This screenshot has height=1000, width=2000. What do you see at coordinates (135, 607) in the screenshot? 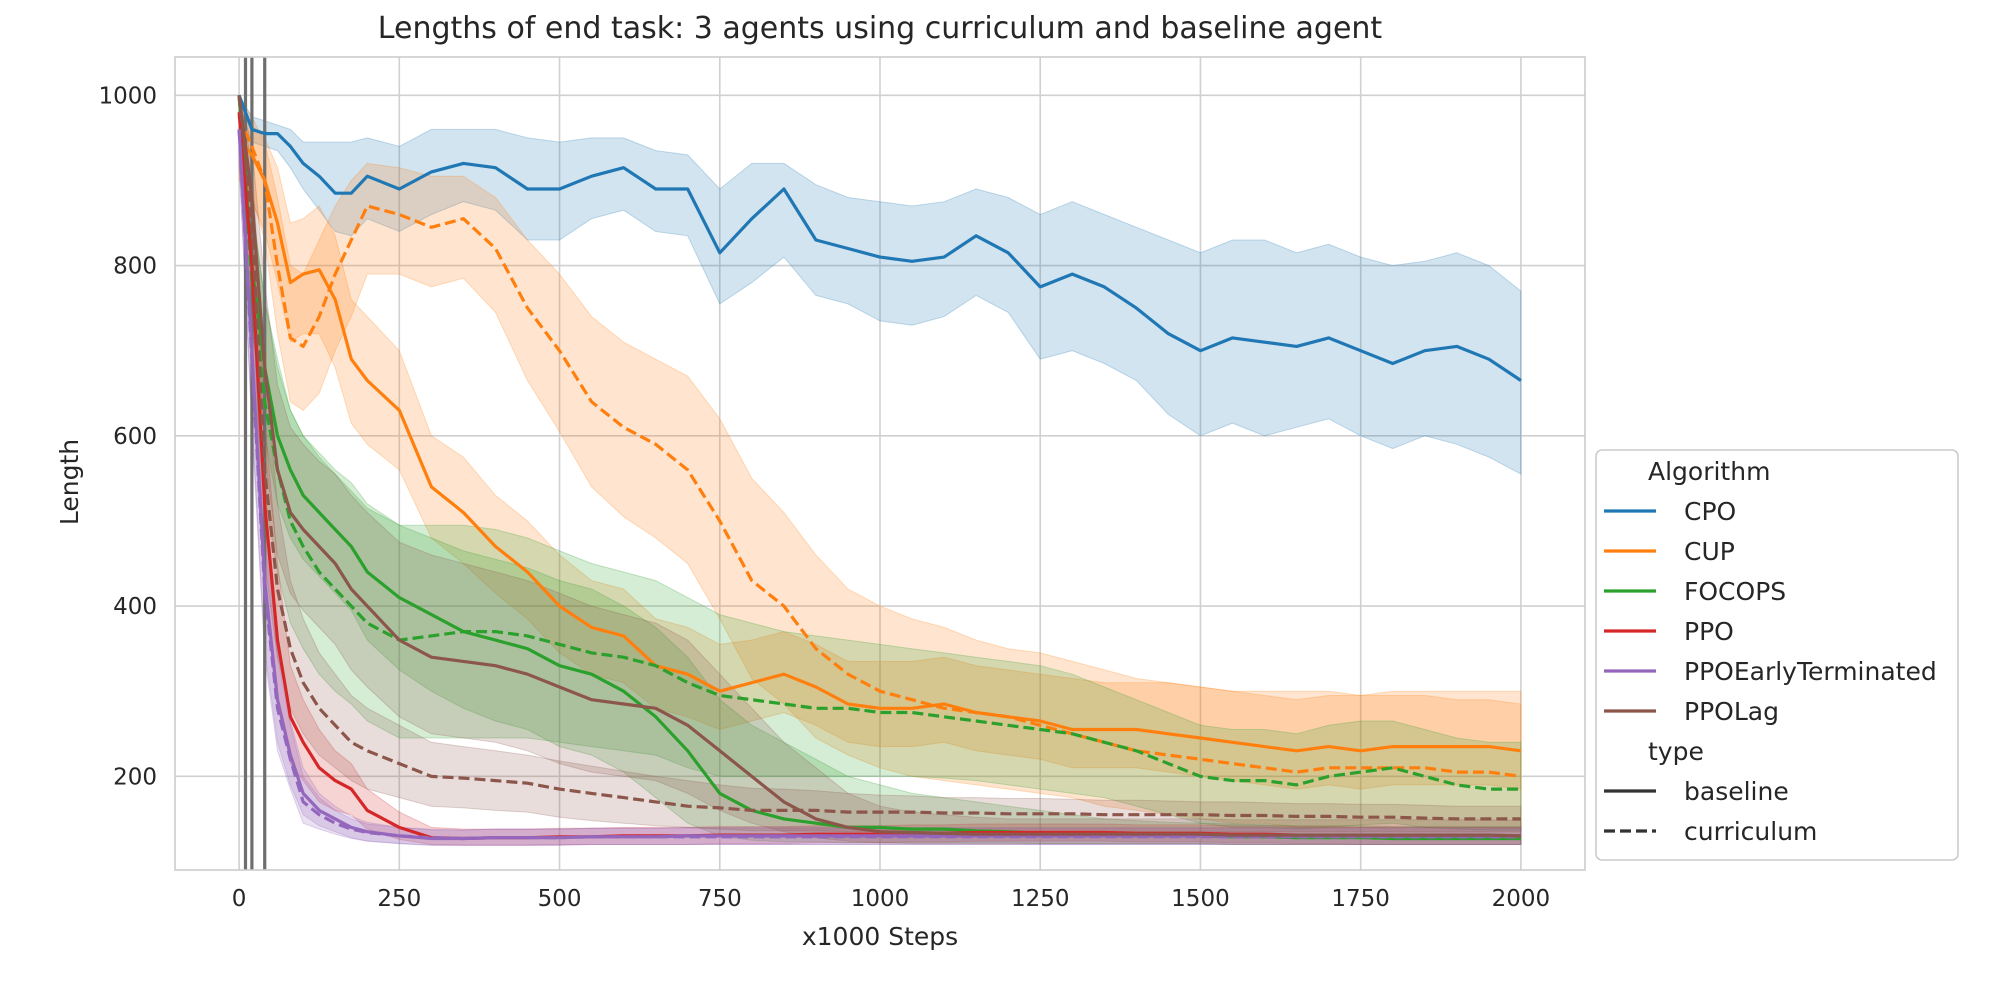
I see `y-tick-label: 400` at bounding box center [135, 607].